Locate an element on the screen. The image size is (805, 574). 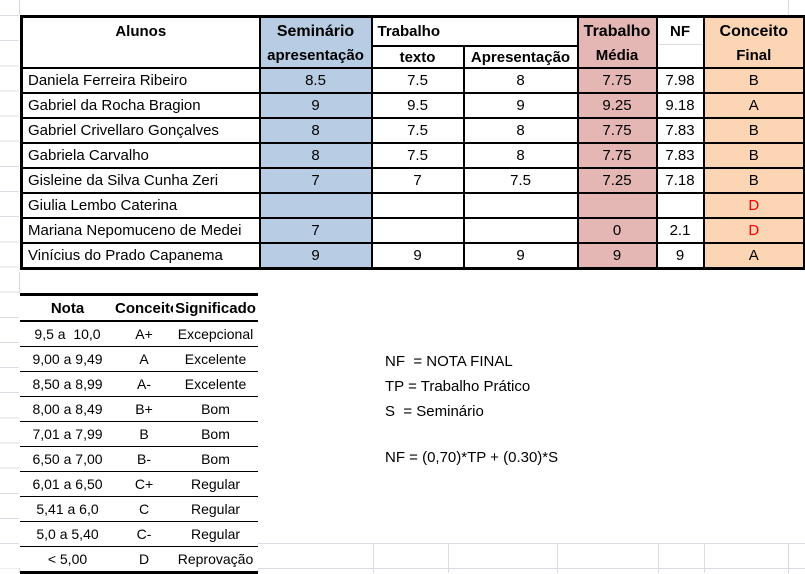
scale-nota: 9,00 a 9,49 is located at coordinates (67, 359).